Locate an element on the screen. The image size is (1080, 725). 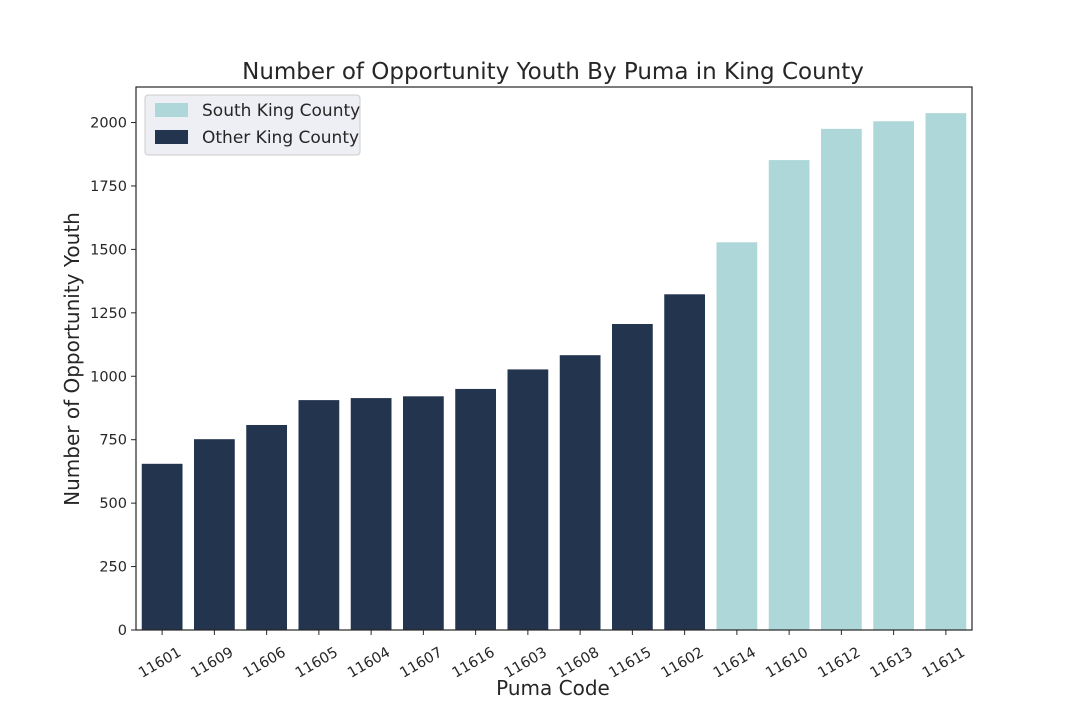
x-tick-label-11614: 11614 is located at coordinates (735, 663).